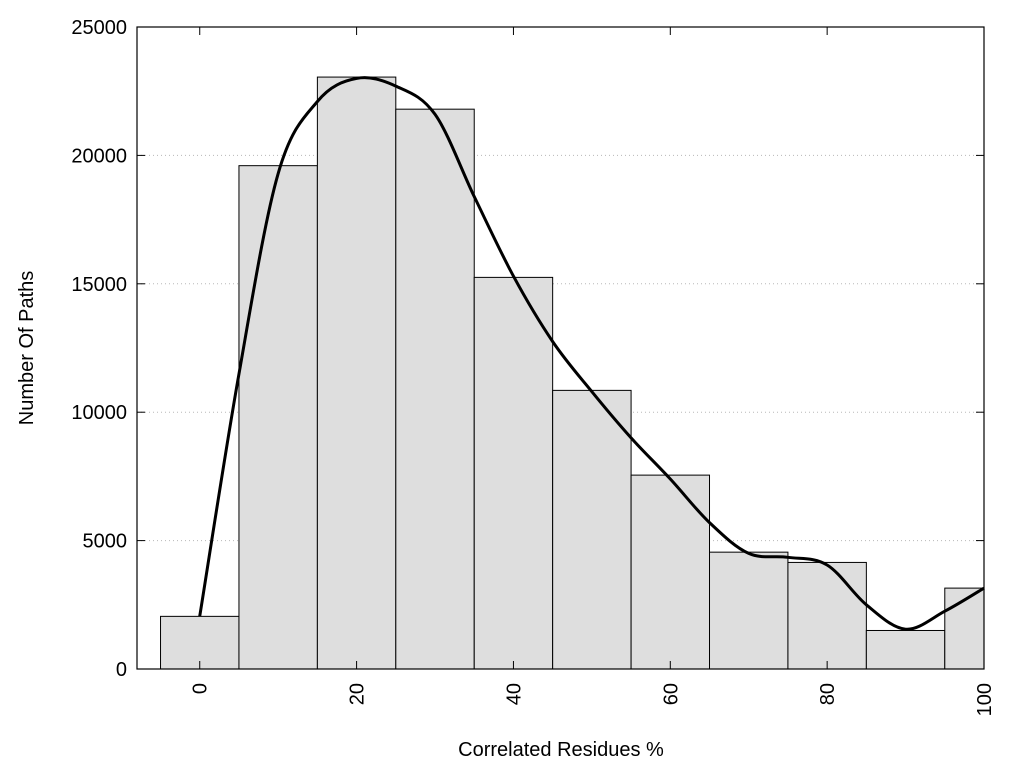  I want to click on y-tick-label: 15000, so click(99, 285).